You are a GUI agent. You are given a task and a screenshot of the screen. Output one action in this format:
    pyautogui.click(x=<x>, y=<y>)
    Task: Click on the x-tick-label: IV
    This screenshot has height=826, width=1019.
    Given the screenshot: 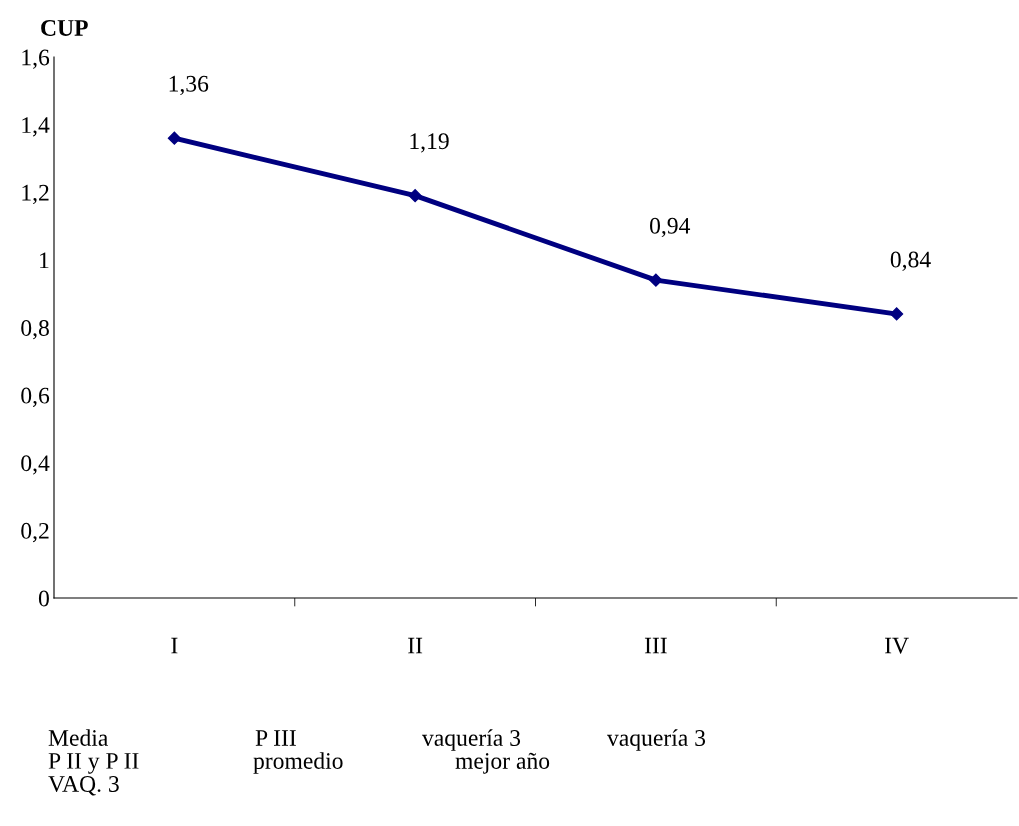 What is the action you would take?
    pyautogui.click(x=897, y=645)
    